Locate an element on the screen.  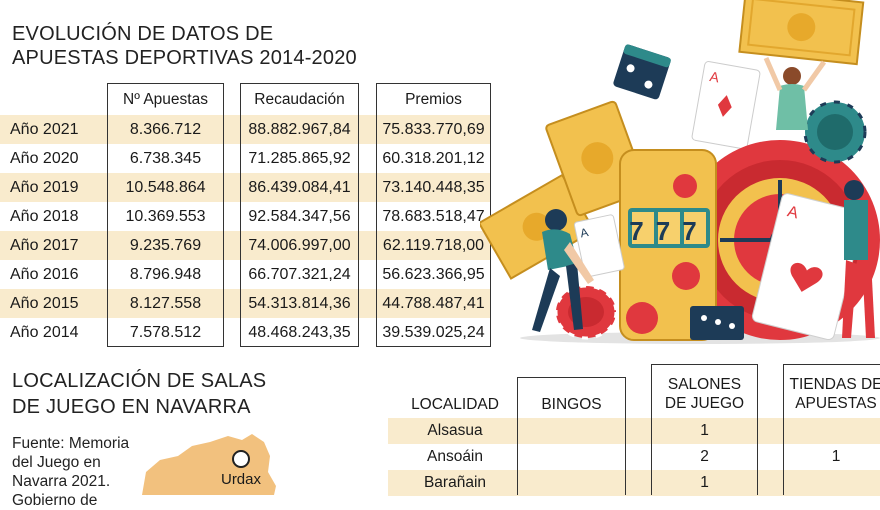
cell-recaudacion: 48.468.243,35 is located at coordinates (299, 332).